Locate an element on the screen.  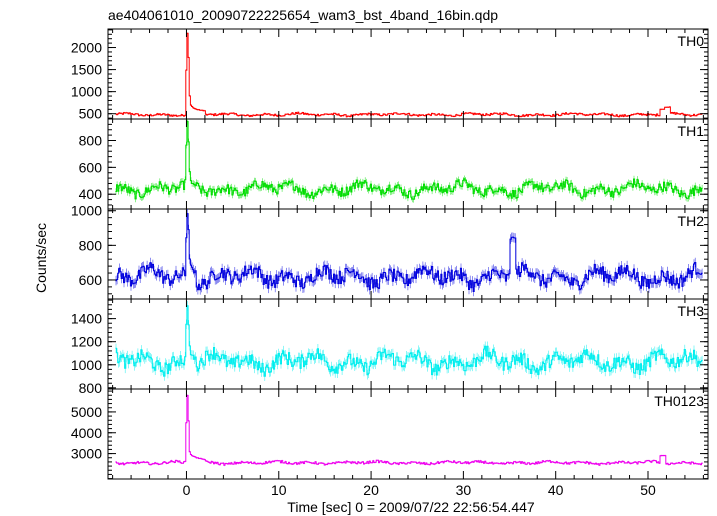
series-line-th1 is located at coordinates (409, 160).